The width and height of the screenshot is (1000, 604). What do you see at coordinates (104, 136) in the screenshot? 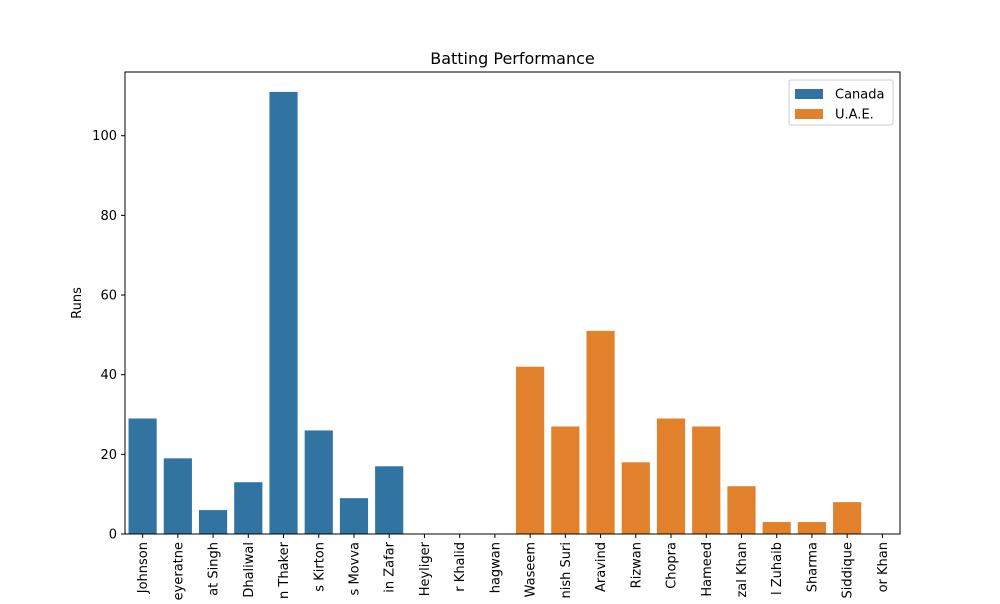
I see `y-tick-label: 100` at bounding box center [104, 136].